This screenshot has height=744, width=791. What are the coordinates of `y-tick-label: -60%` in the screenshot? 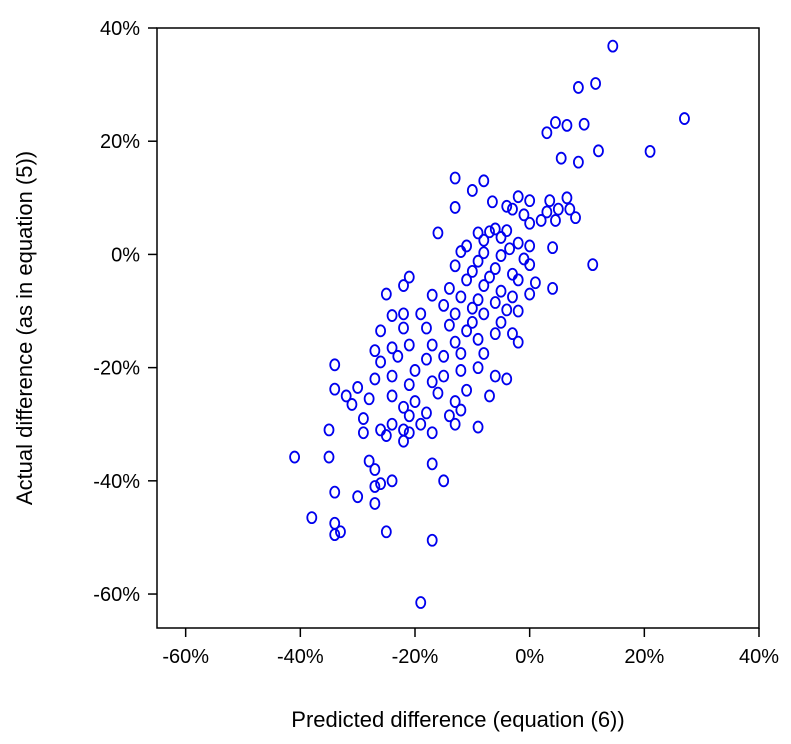 It's located at (116, 595).